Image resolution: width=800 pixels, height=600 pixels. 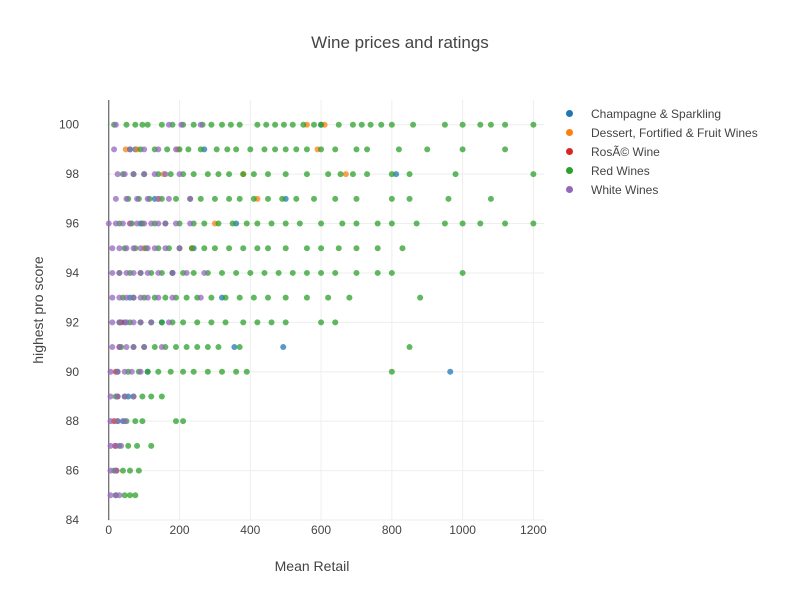 I want to click on x-tick-label: 200, so click(x=180, y=530).